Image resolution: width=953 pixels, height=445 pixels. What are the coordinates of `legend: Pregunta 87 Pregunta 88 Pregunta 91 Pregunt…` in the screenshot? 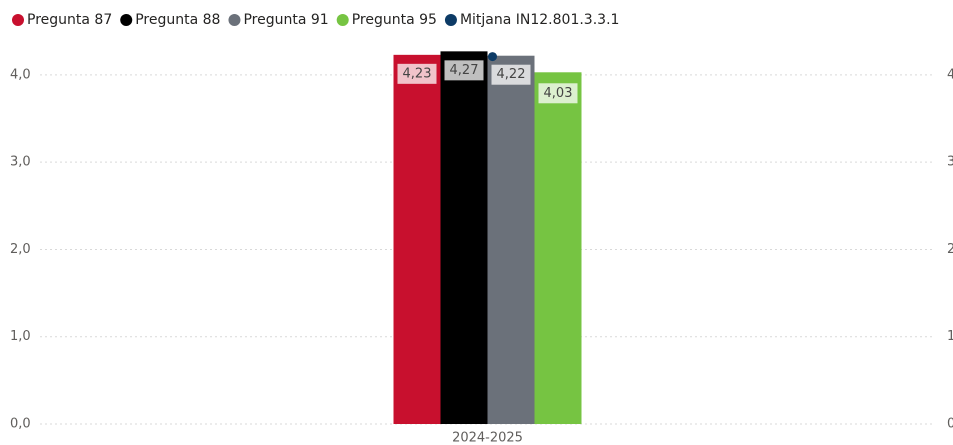 It's located at (315, 20).